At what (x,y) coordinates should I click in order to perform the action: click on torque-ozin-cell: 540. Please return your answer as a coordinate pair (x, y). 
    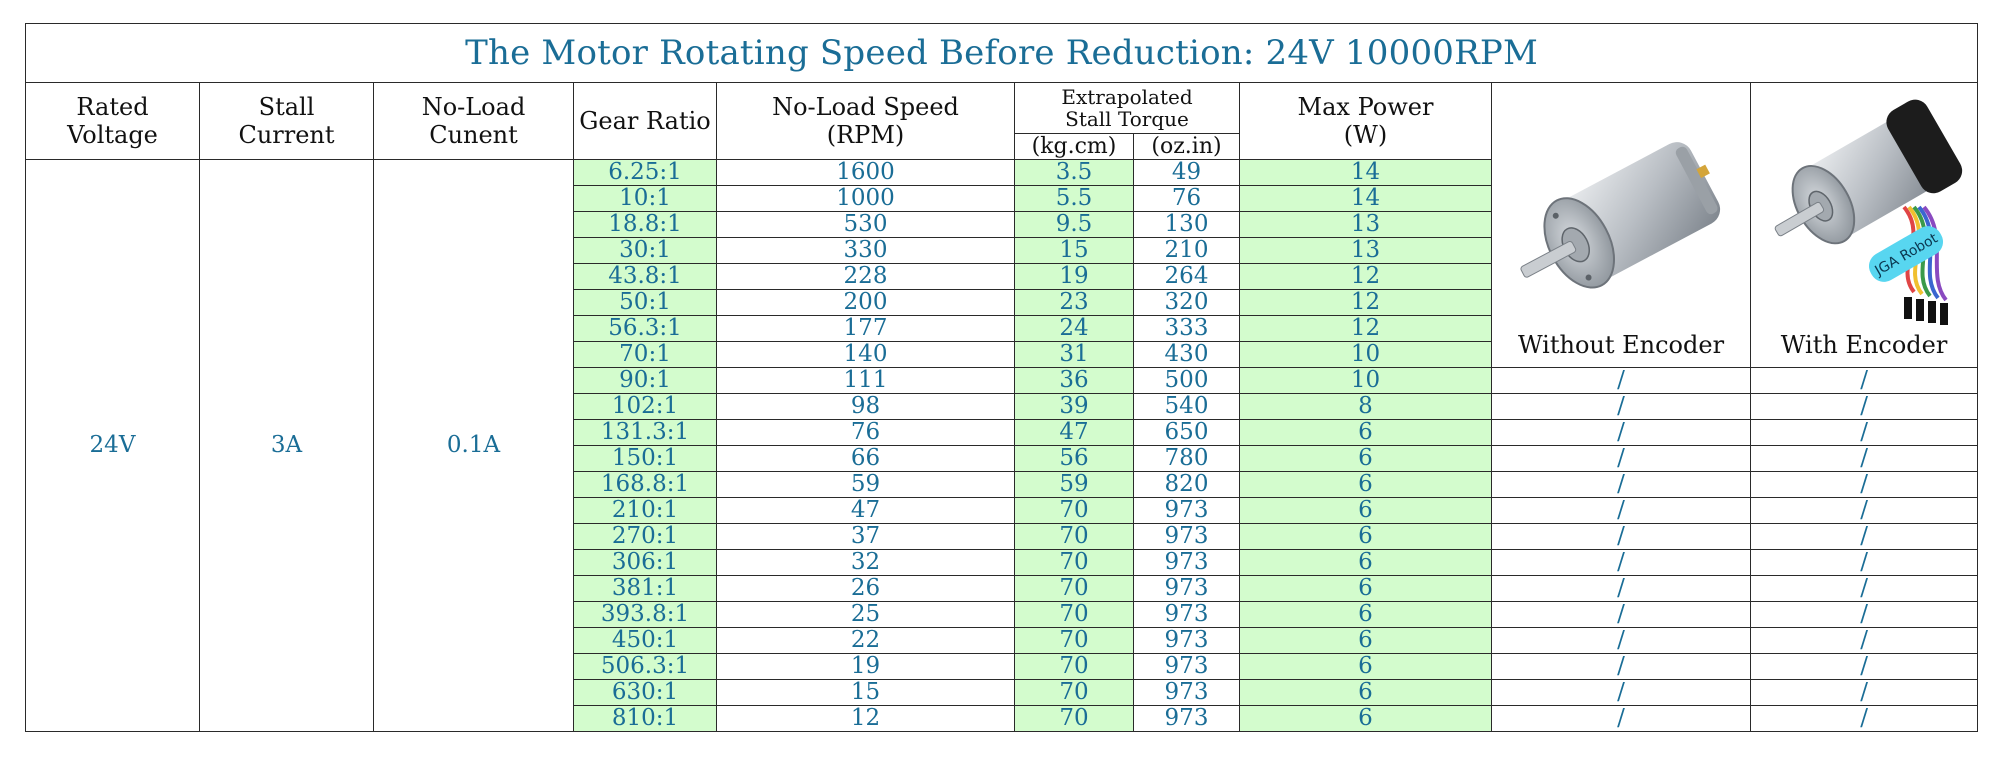
    Looking at the image, I should click on (1186, 406).